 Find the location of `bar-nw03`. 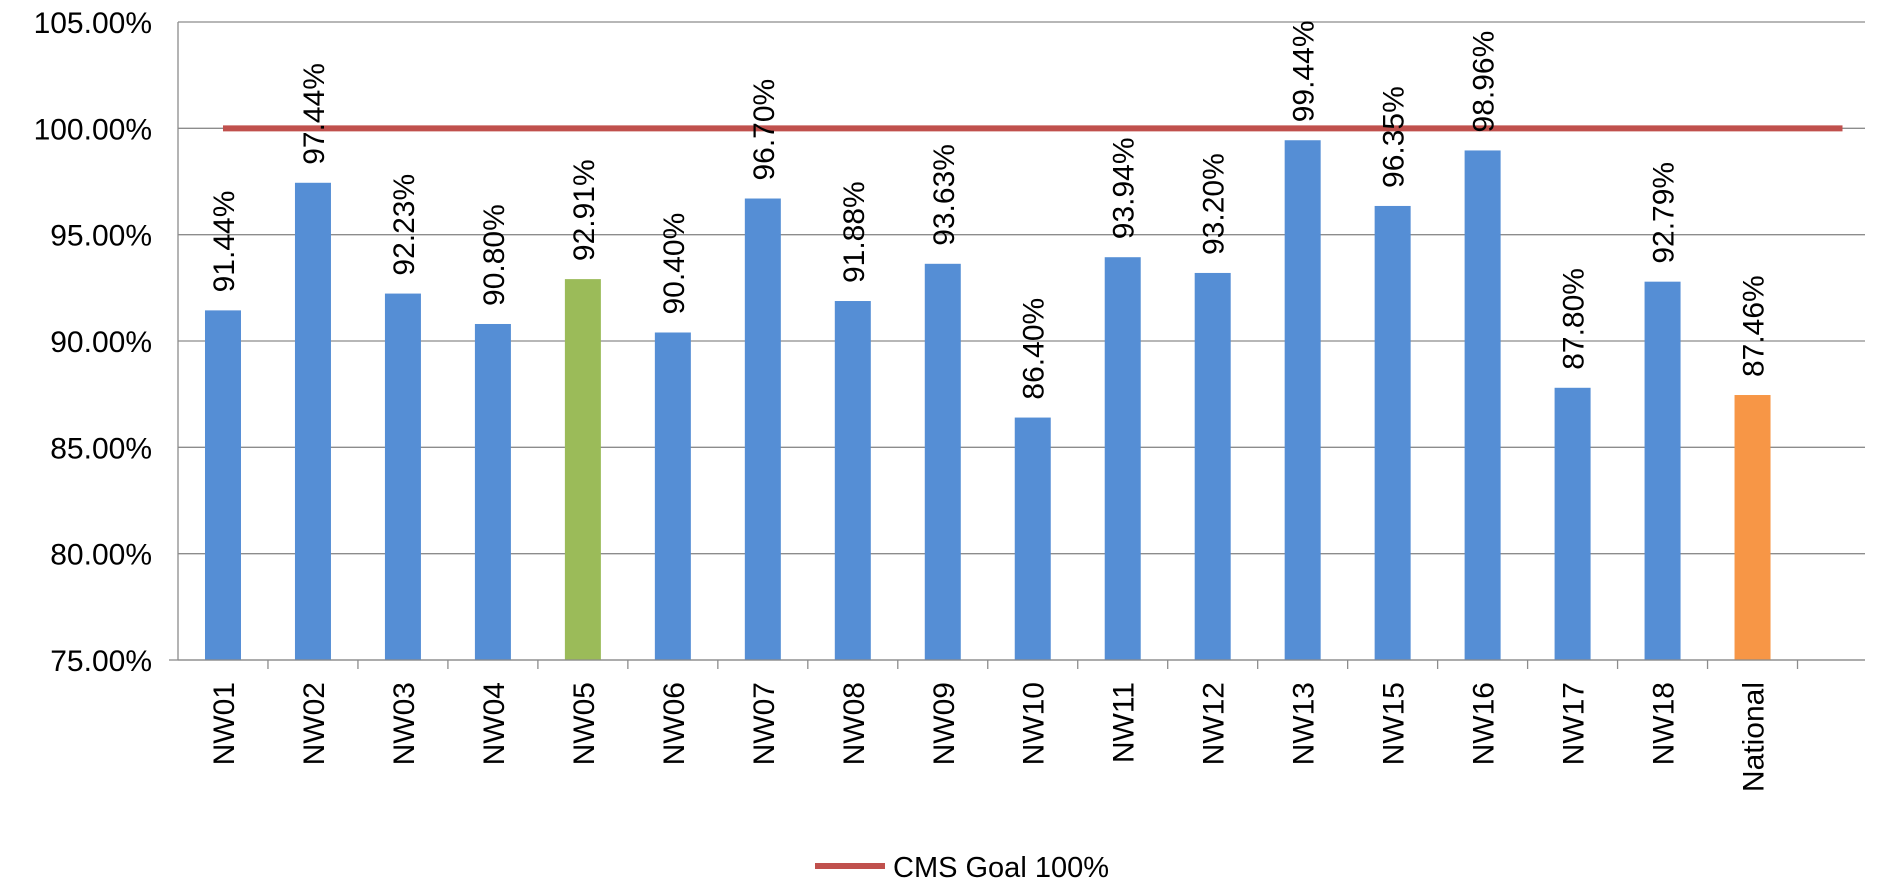

bar-nw03 is located at coordinates (402, 476).